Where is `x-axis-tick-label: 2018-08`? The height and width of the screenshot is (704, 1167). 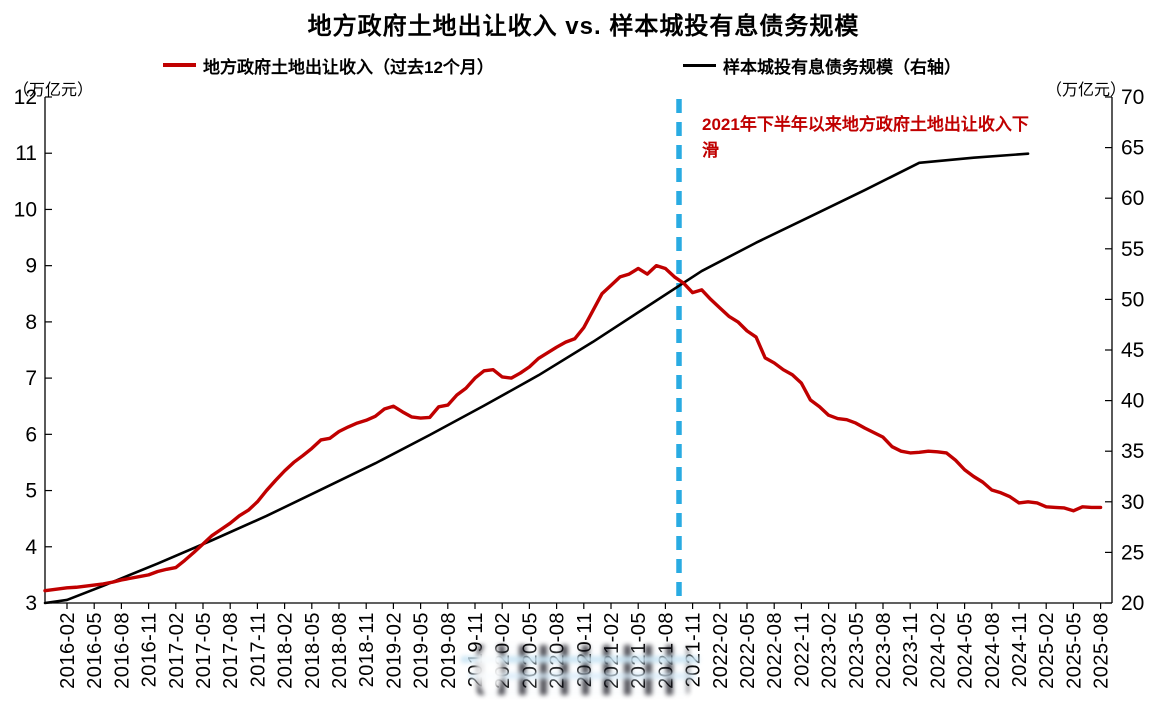
x-axis-tick-label: 2018-08 is located at coordinates (340, 650).